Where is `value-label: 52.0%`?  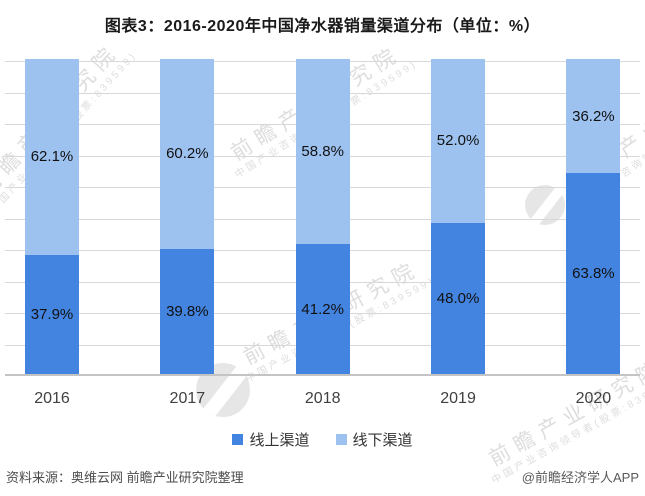
value-label: 52.0% is located at coordinates (458, 141).